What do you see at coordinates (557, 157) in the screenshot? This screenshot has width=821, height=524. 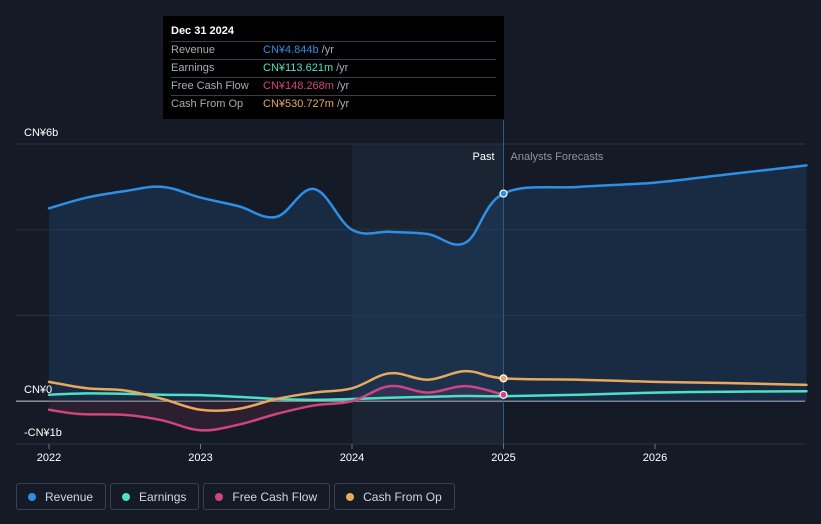 I see `forecast-label: Analysts Forecasts` at bounding box center [557, 157].